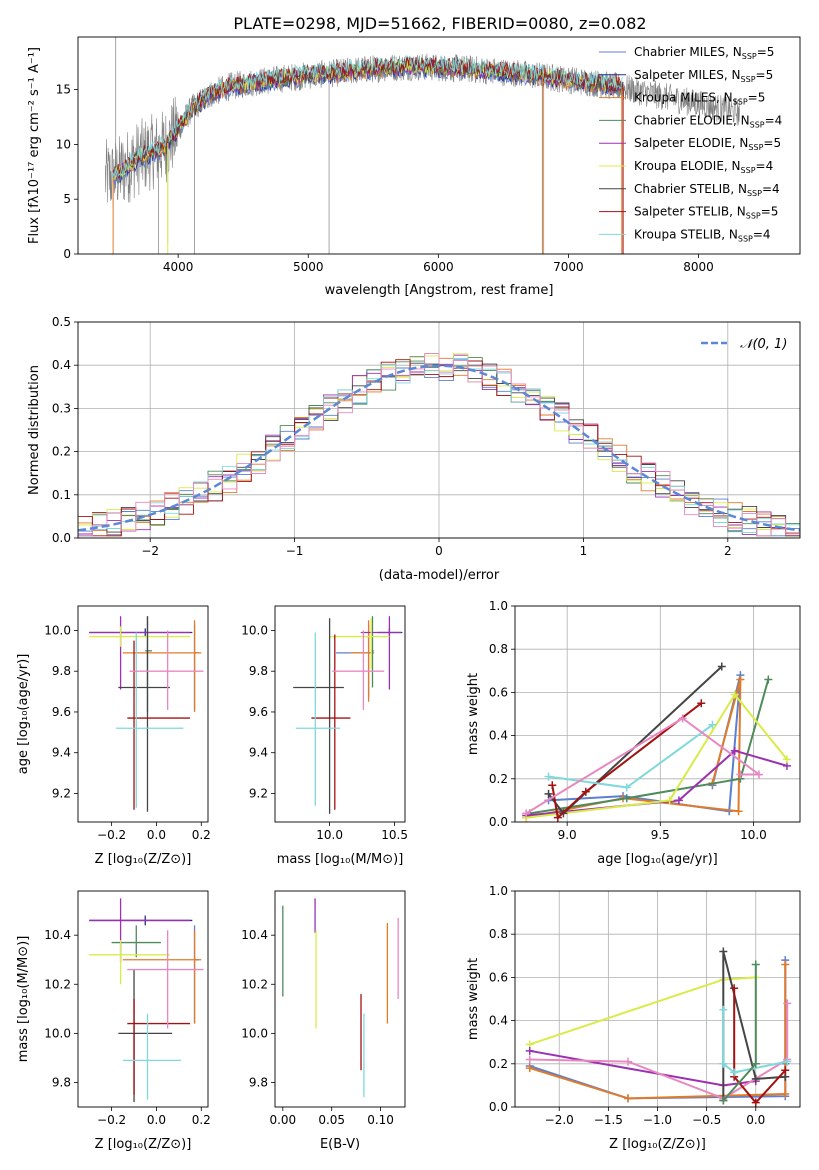 The image size is (819, 1170). What do you see at coordinates (706, 213) in the screenshot?
I see `legend-entry: Salpeter STELIB, NSSP=5` at bounding box center [706, 213].